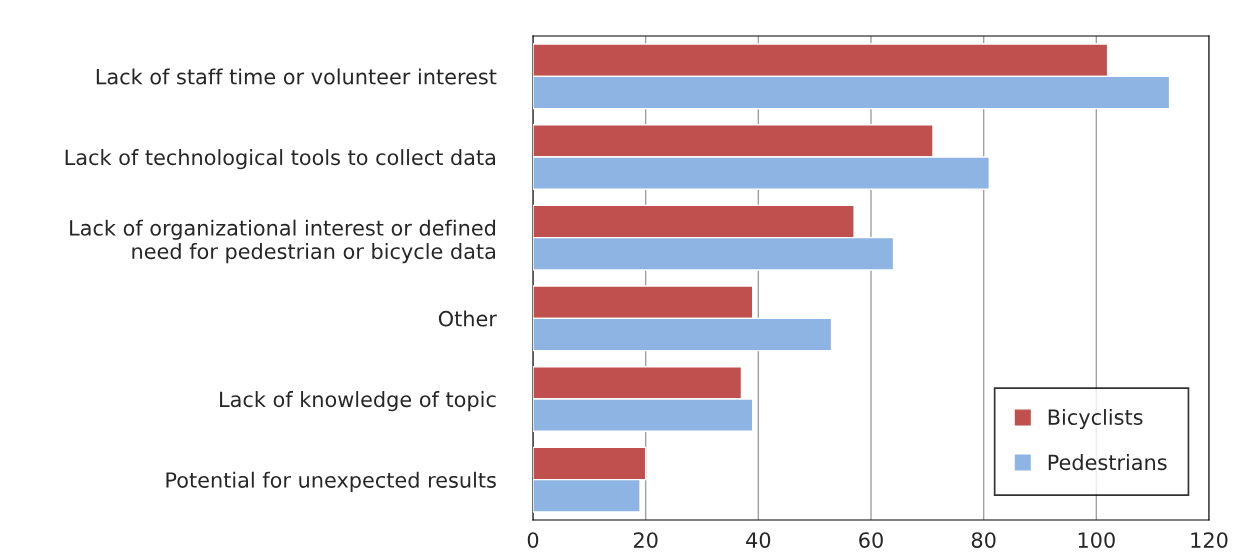 The width and height of the screenshot is (1244, 559). What do you see at coordinates (296, 76) in the screenshot?
I see `y-tick-label: Lack of staff time or volunteer interest` at bounding box center [296, 76].